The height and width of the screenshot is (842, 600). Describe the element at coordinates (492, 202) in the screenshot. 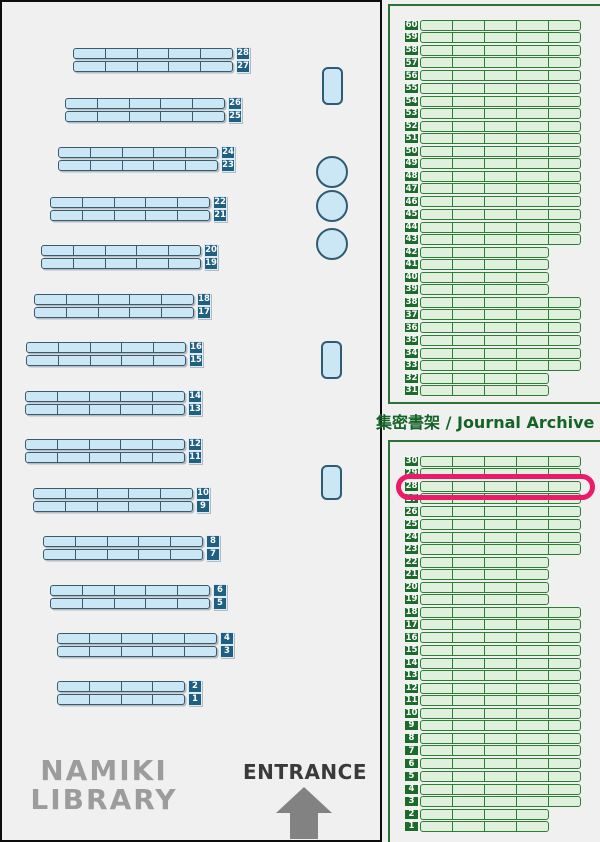

I see `shelf-row: 46` at that location.